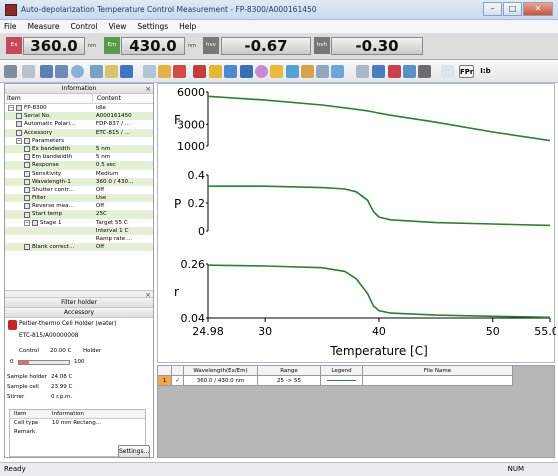 Image resolution: width=558 pixels, height=476 pixels. Describe the element at coordinates (265, 331) in the screenshot. I see `x-tick-label: 30` at that location.